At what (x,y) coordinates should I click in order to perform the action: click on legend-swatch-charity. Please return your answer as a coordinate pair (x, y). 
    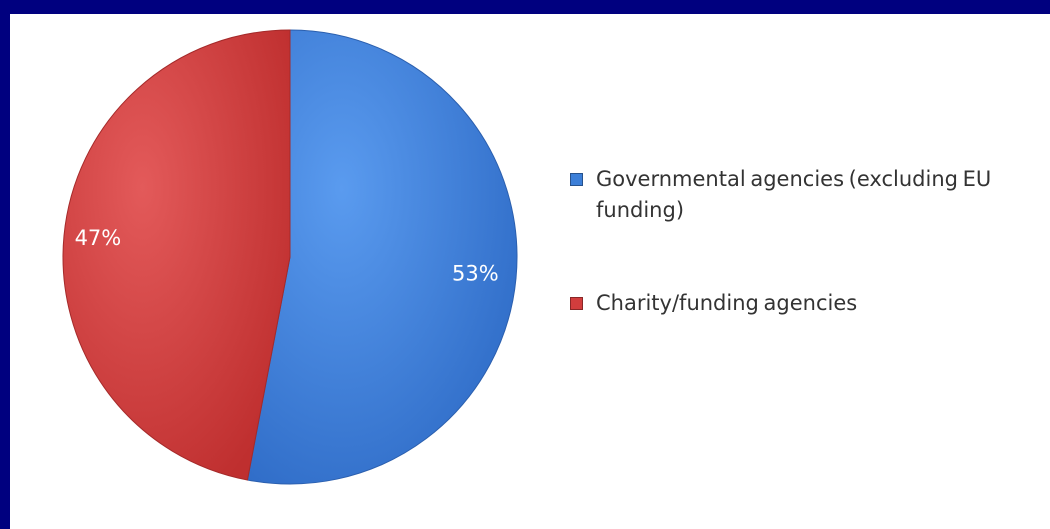
    Looking at the image, I should click on (576, 303).